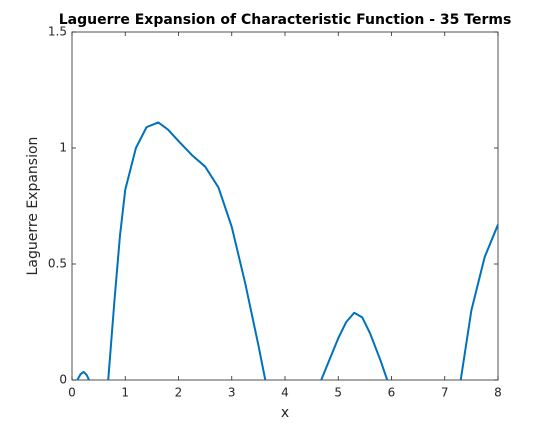  I want to click on y-axis-label: Laguerre Expansion, so click(33, 206).